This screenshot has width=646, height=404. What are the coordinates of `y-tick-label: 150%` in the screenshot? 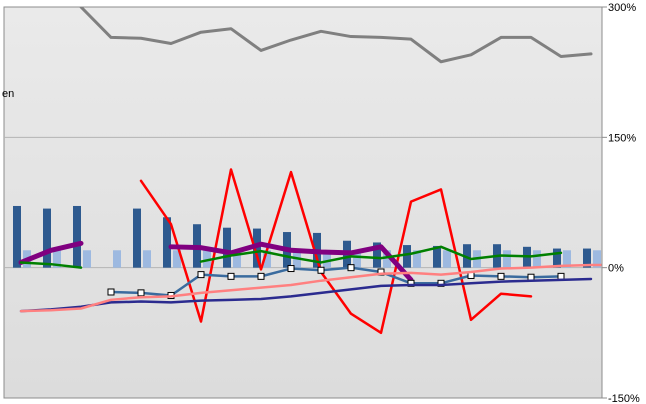 It's located at (622, 138).